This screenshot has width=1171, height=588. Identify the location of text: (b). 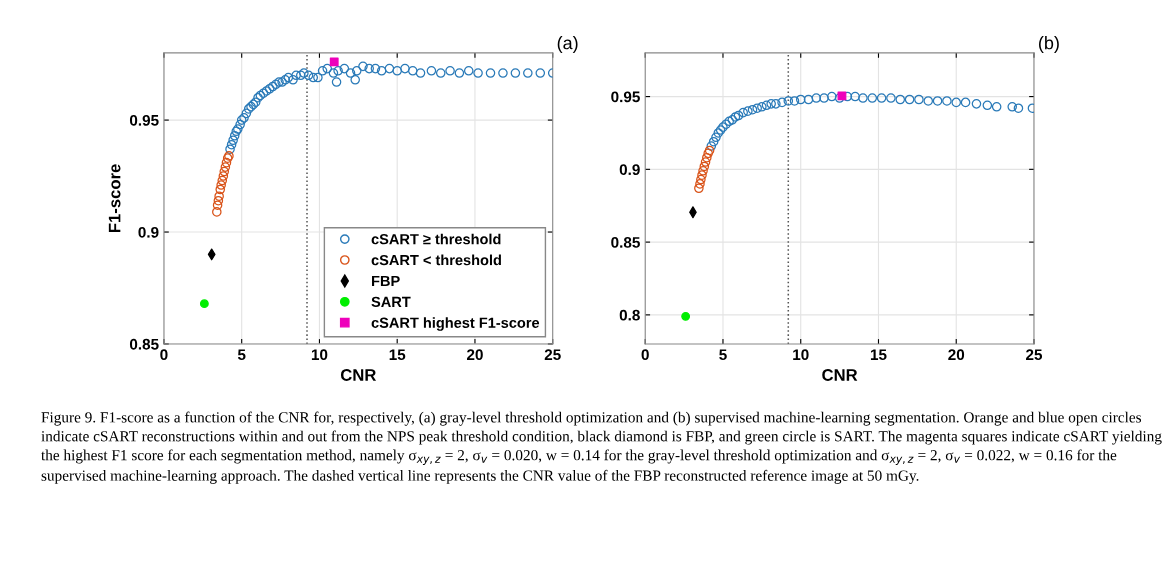
(1049, 44).